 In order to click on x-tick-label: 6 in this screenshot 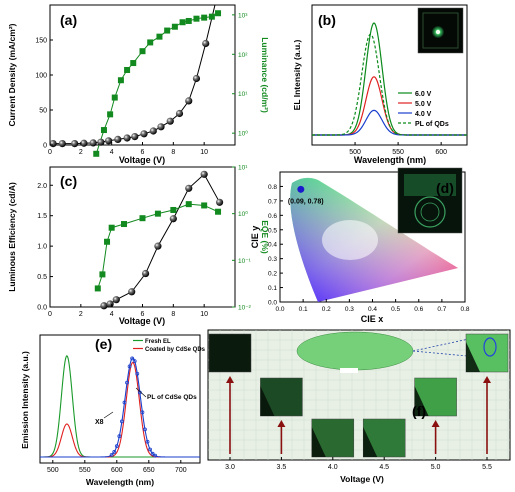, I will do `click(143, 152)`.